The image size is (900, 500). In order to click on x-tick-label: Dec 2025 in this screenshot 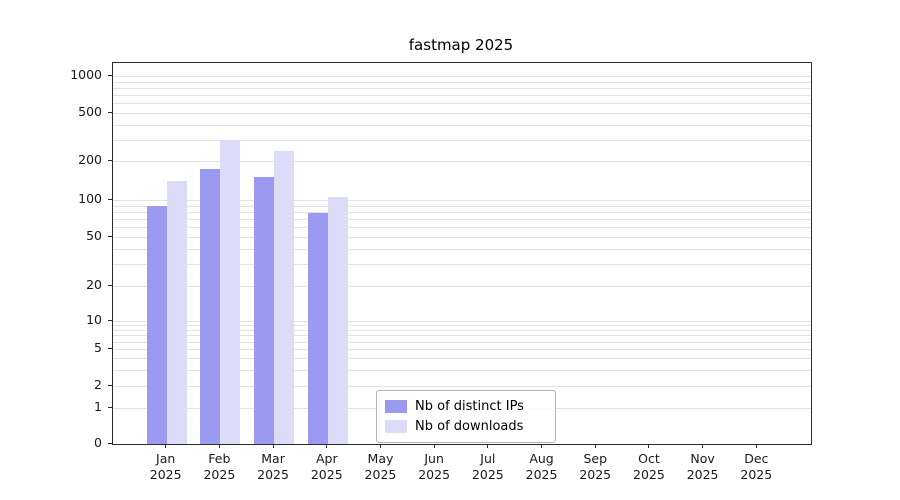, I will do `click(756, 467)`.